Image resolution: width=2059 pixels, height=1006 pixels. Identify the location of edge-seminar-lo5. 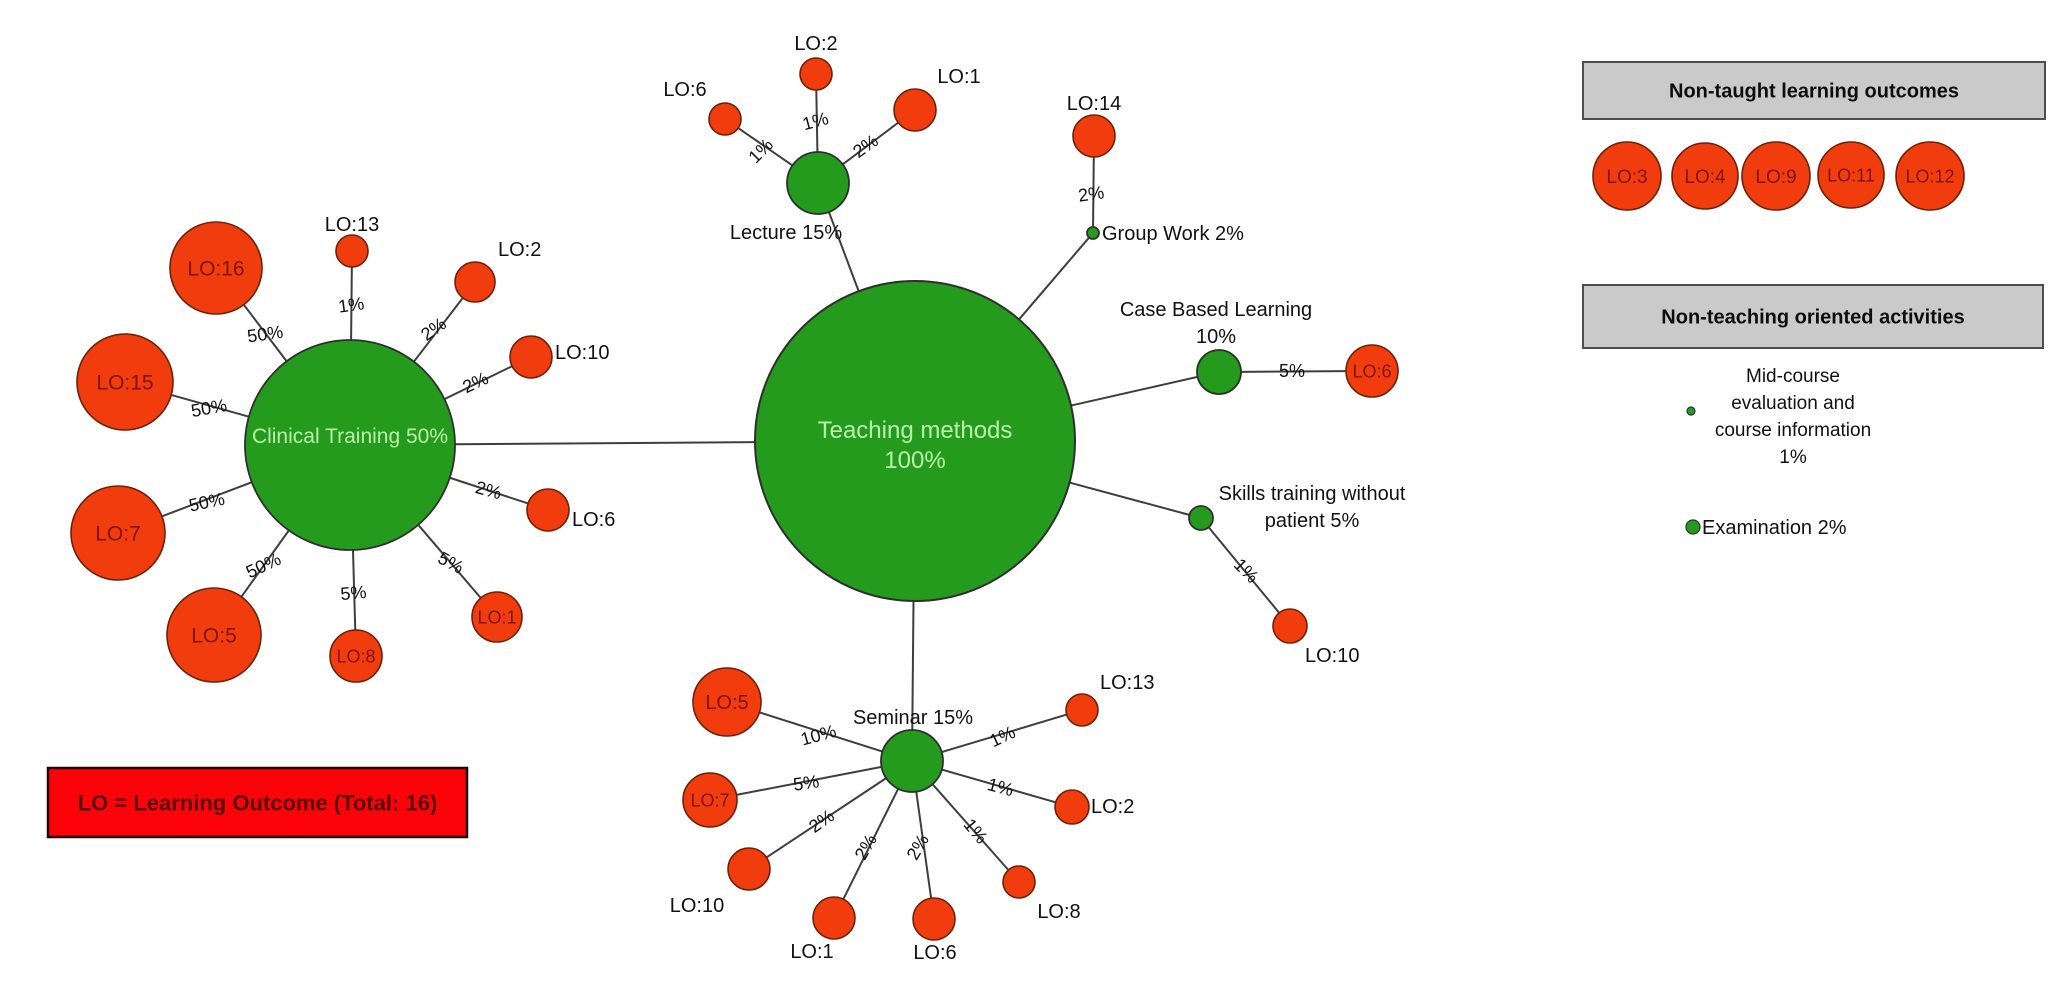
(821, 732).